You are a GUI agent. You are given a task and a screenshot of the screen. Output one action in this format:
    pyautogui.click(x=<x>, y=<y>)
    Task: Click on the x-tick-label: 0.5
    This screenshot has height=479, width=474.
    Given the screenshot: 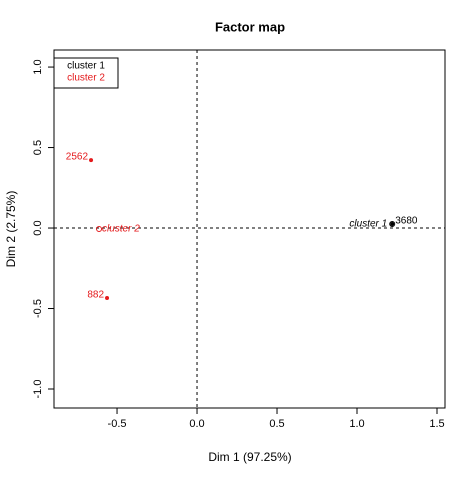 What is the action you would take?
    pyautogui.click(x=276, y=424)
    